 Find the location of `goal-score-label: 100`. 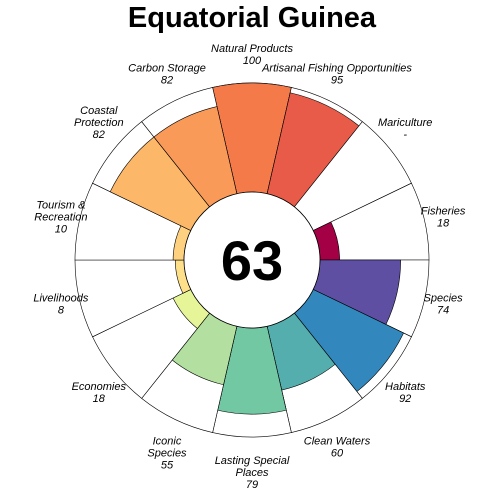

goal-score-label: 100 is located at coordinates (252, 61).